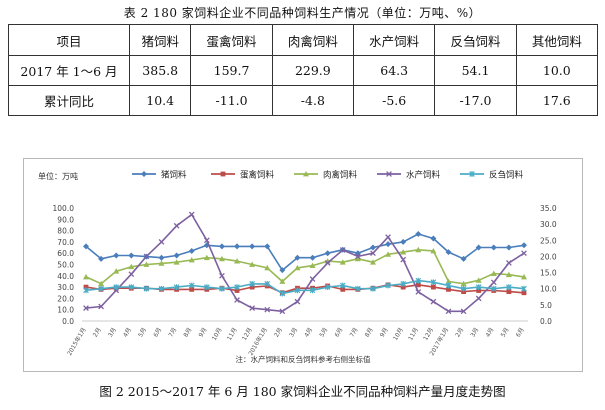 Image resolution: width=605 pixels, height=410 pixels. I want to click on legend-label: 反刍饲料, so click(506, 175).